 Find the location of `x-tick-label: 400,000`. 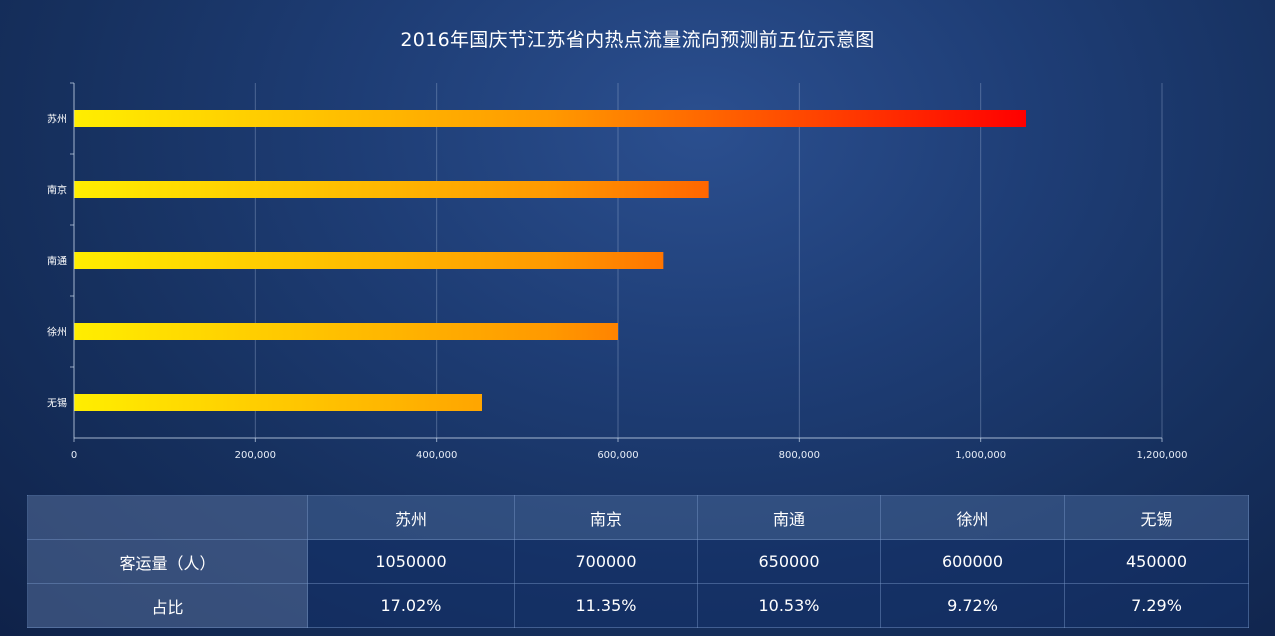

x-tick-label: 400,000 is located at coordinates (436, 455).